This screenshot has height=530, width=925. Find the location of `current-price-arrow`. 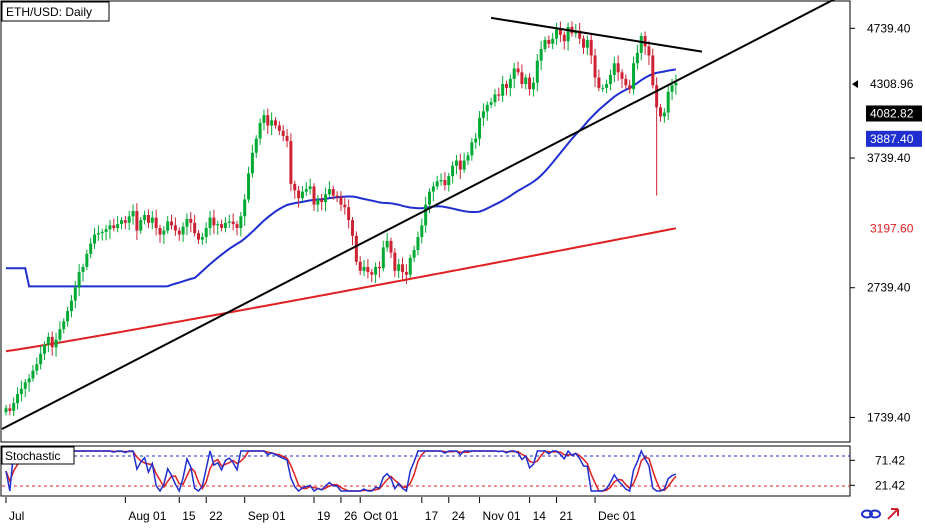

current-price-arrow is located at coordinates (855, 84).